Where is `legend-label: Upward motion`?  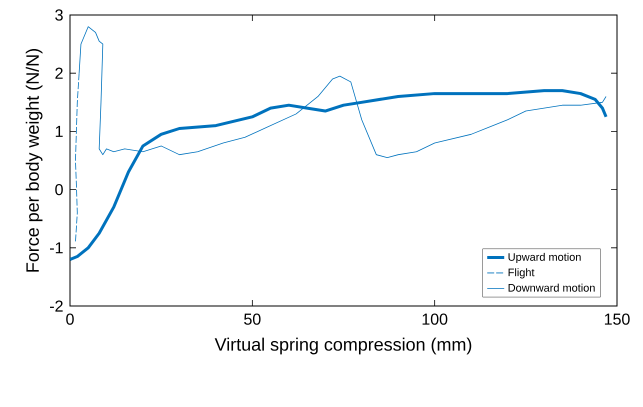
legend-label: Upward motion is located at coordinates (544, 258).